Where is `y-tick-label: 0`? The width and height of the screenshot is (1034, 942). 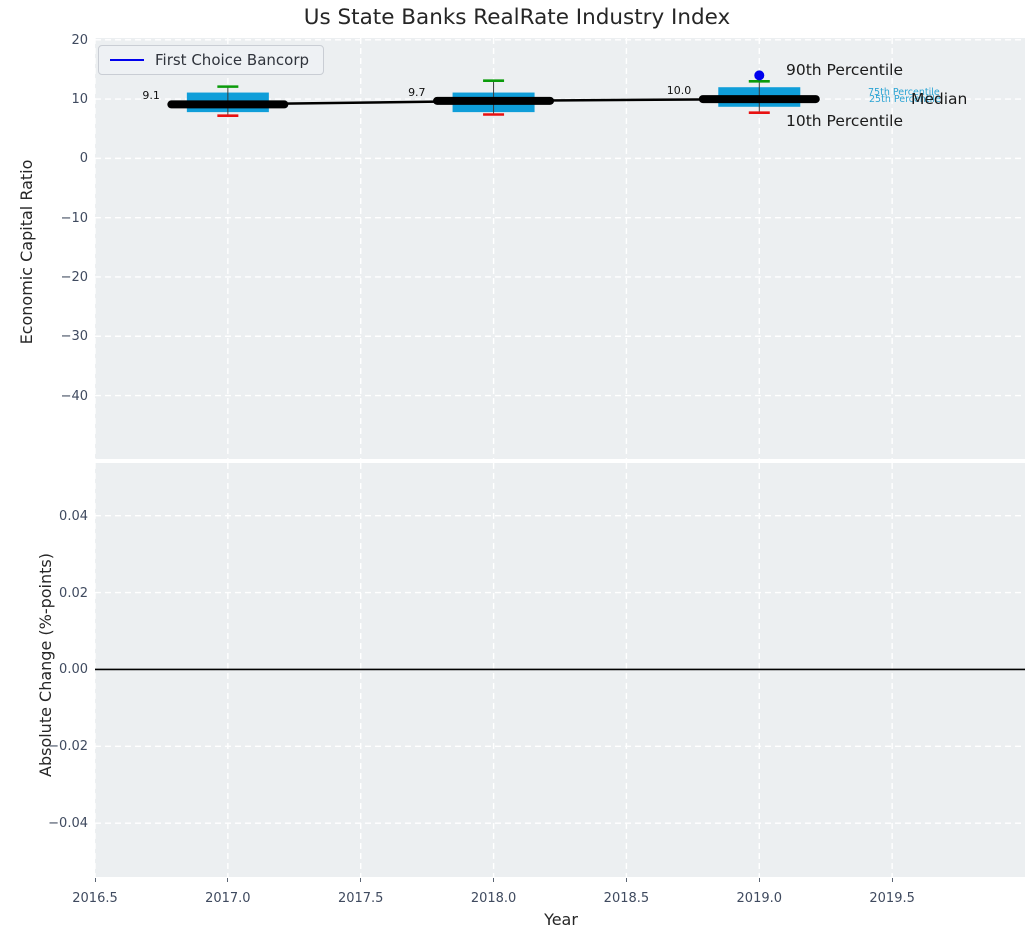
y-tick-label: 0 is located at coordinates (83, 159).